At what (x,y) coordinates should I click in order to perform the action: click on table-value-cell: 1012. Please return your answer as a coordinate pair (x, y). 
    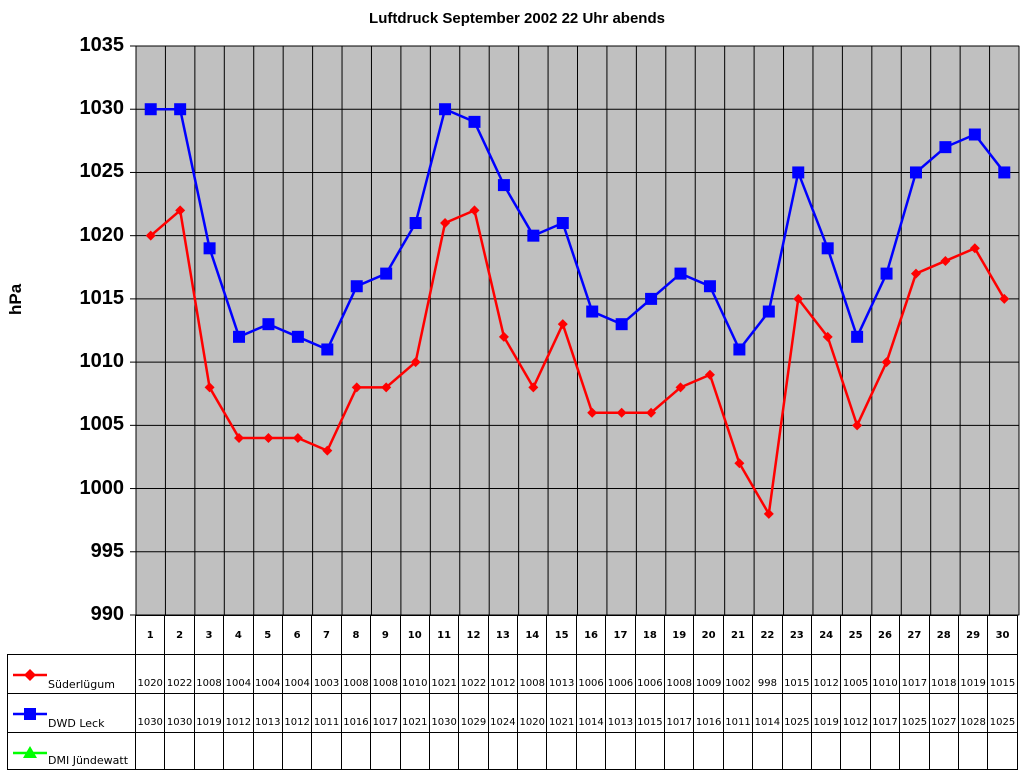
    Looking at the image, I should click on (238, 713).